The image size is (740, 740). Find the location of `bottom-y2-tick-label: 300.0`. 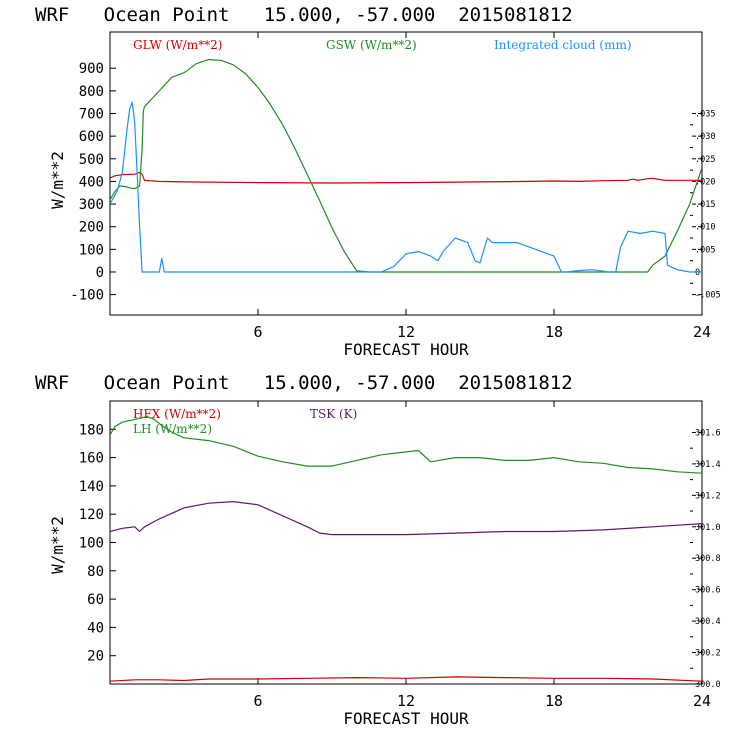

bottom-y2-tick-label: 300.0 is located at coordinates (708, 685).